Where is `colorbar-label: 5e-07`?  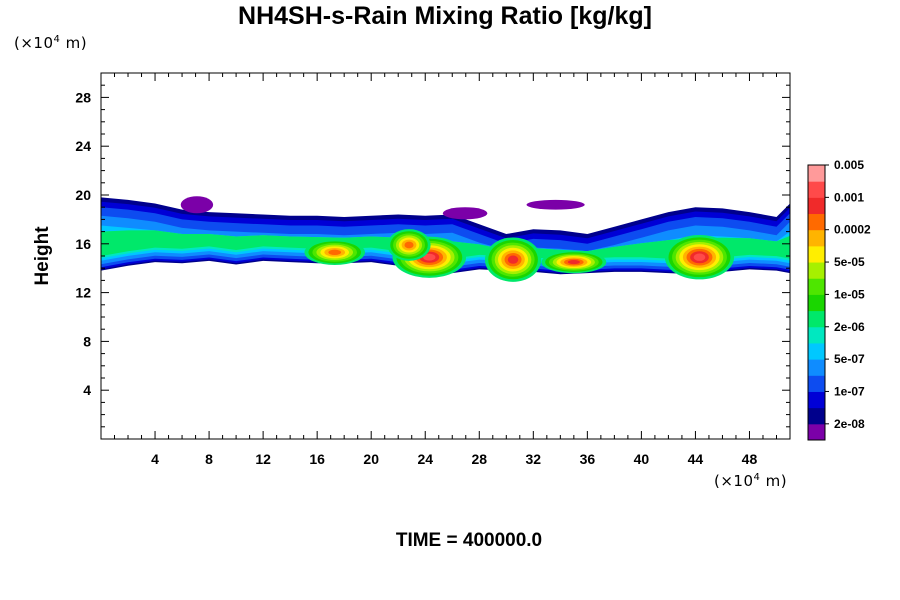 colorbar-label: 5e-07 is located at coordinates (849, 359).